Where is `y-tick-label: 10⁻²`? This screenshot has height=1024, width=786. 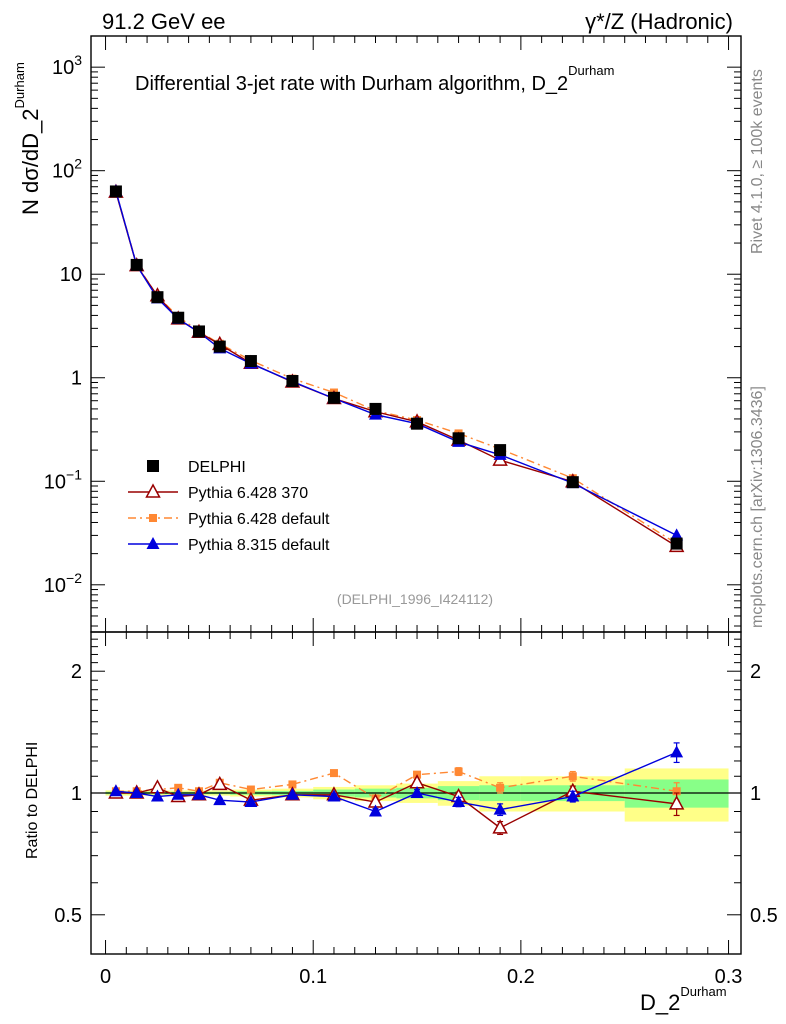
y-tick-label: 10⁻² is located at coordinates (63, 583).